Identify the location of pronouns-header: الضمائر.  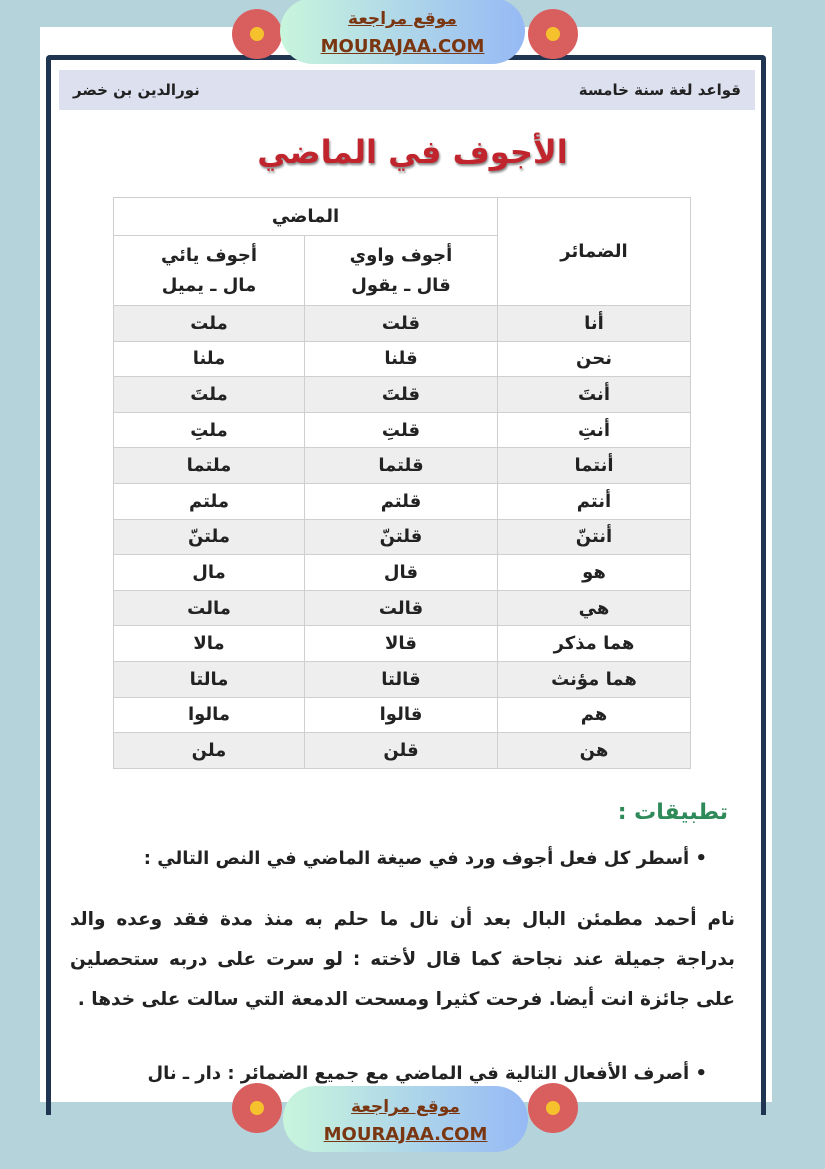
(594, 251).